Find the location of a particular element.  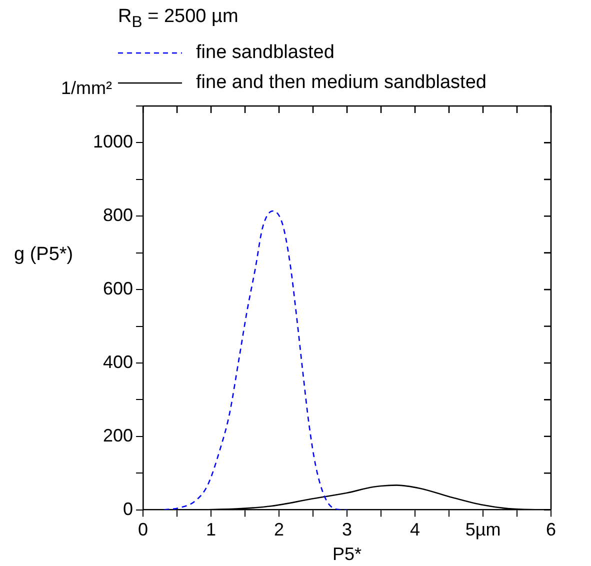

x-axis-title: P5* is located at coordinates (347, 554).